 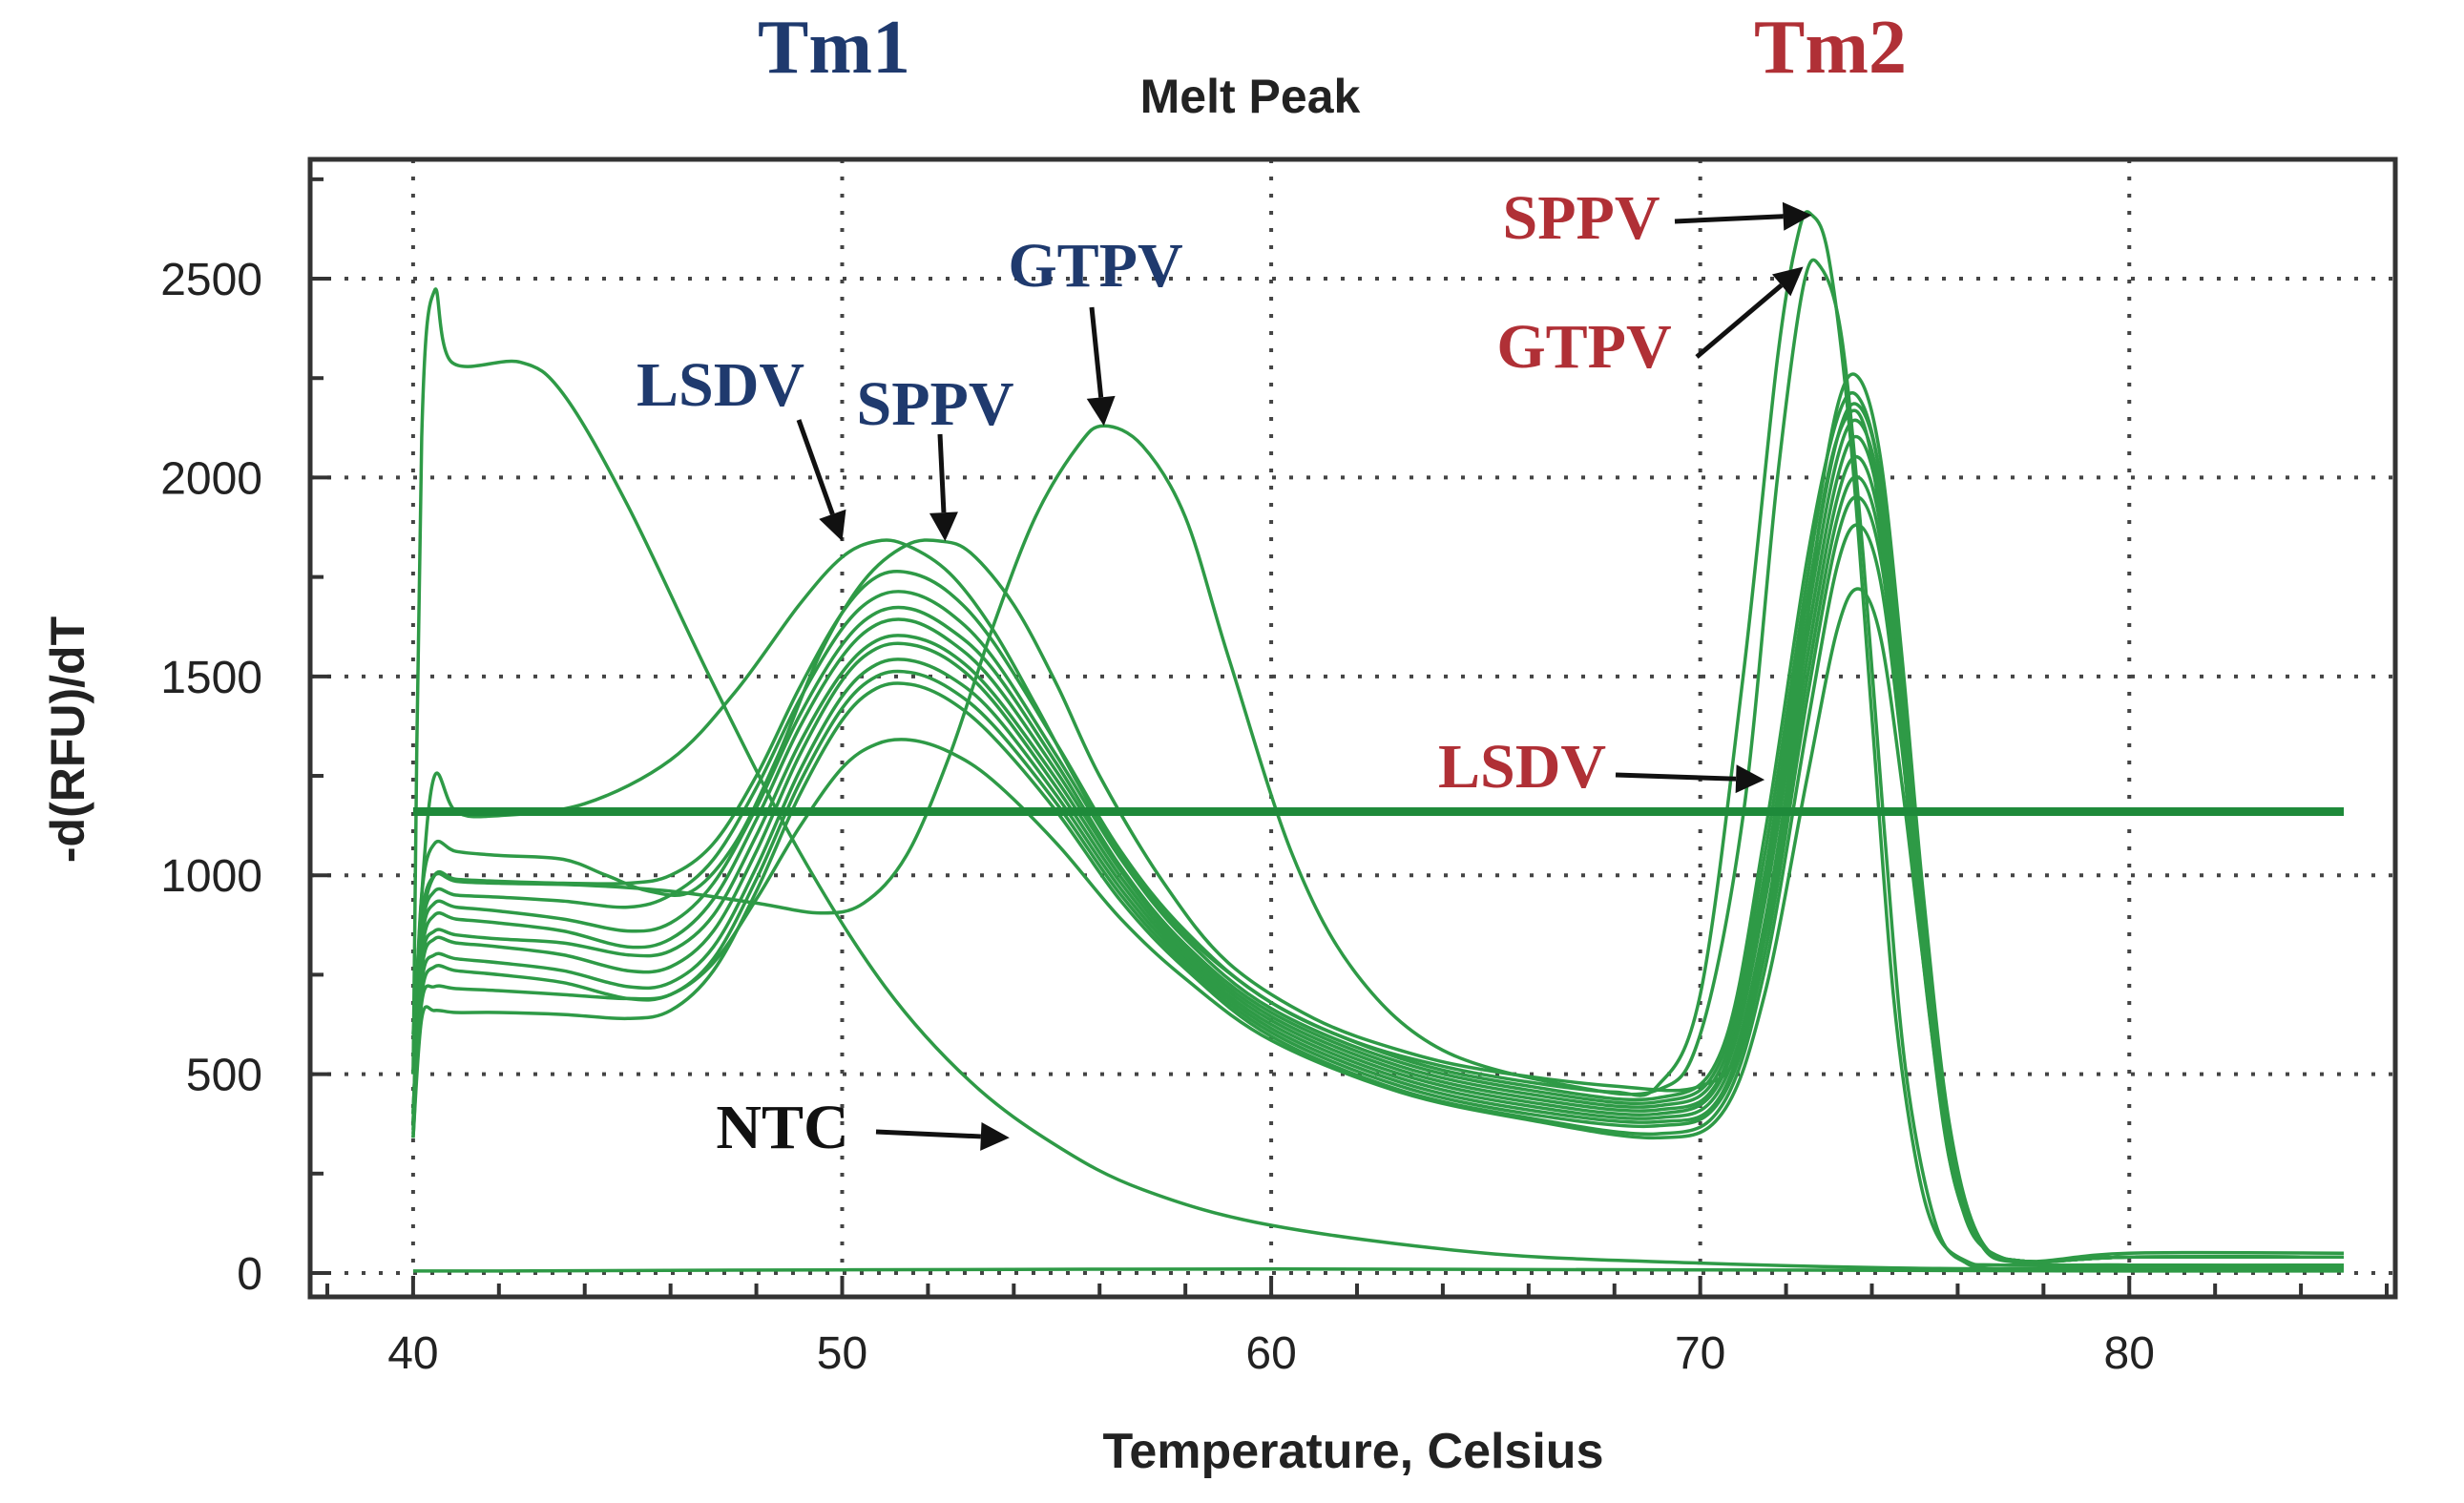 What do you see at coordinates (224, 1076) in the screenshot?
I see `y-tick-label: 500` at bounding box center [224, 1076].